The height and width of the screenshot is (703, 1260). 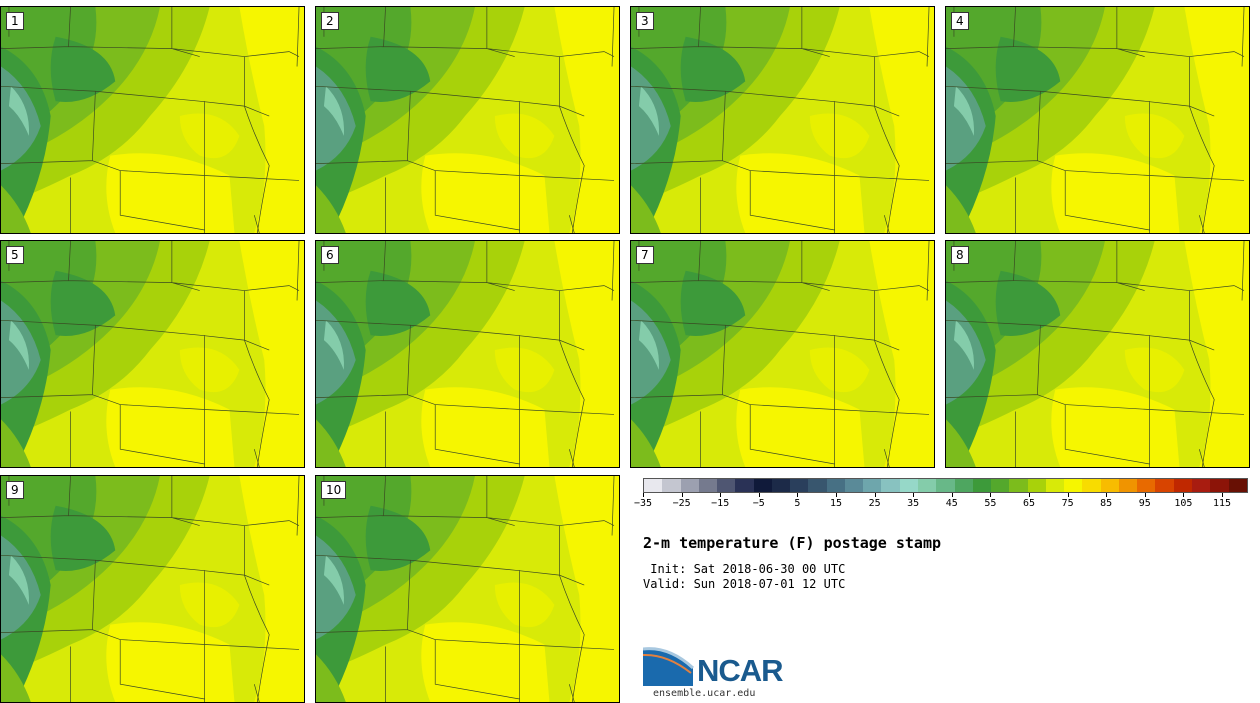 What do you see at coordinates (941, 502) in the screenshot?
I see `colorbar-tick-labels: −35 −25 −15 −5 5 15 25 35 45 55 65 75 85 95 105 115` at bounding box center [941, 502].